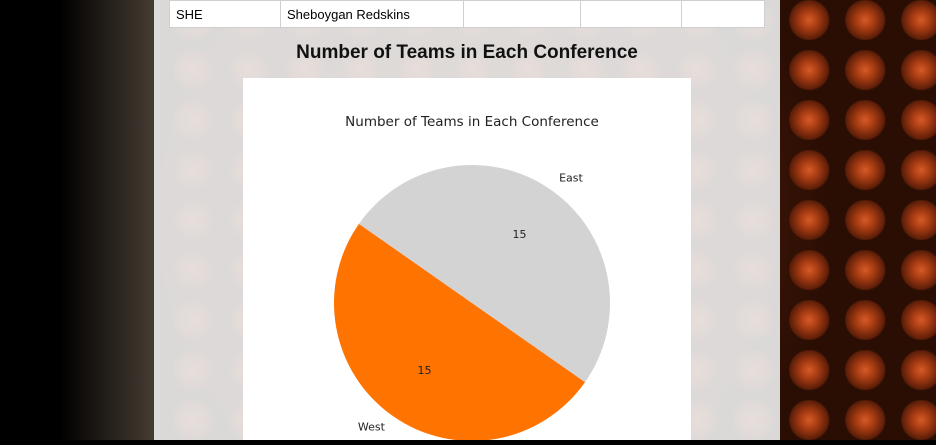 The image size is (936, 445). I want to click on pie-slice-west, so click(460, 332).